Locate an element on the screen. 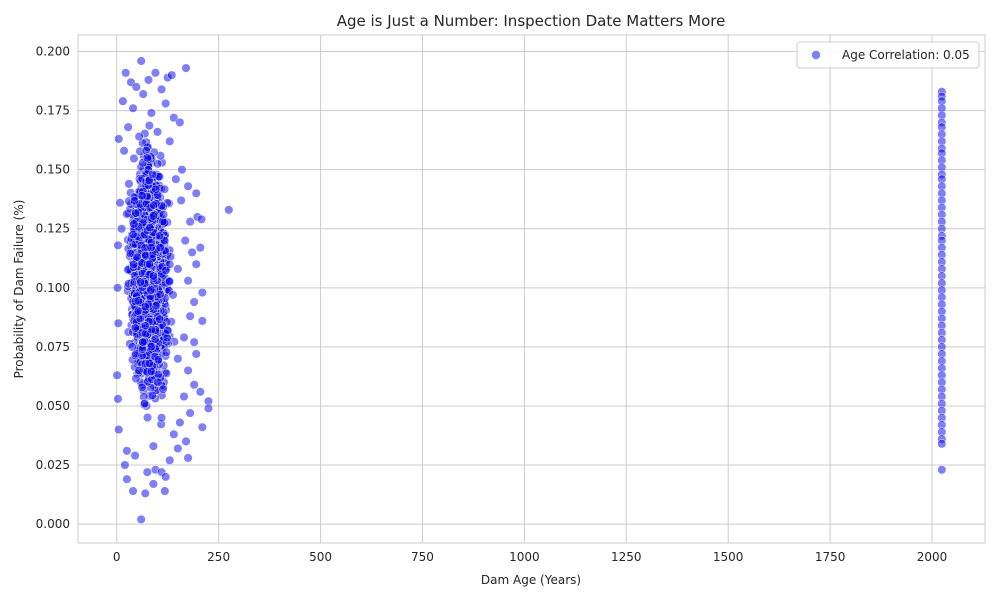 This screenshot has height=600, width=1000. y-tick-label: 0.150 is located at coordinates (53, 170).